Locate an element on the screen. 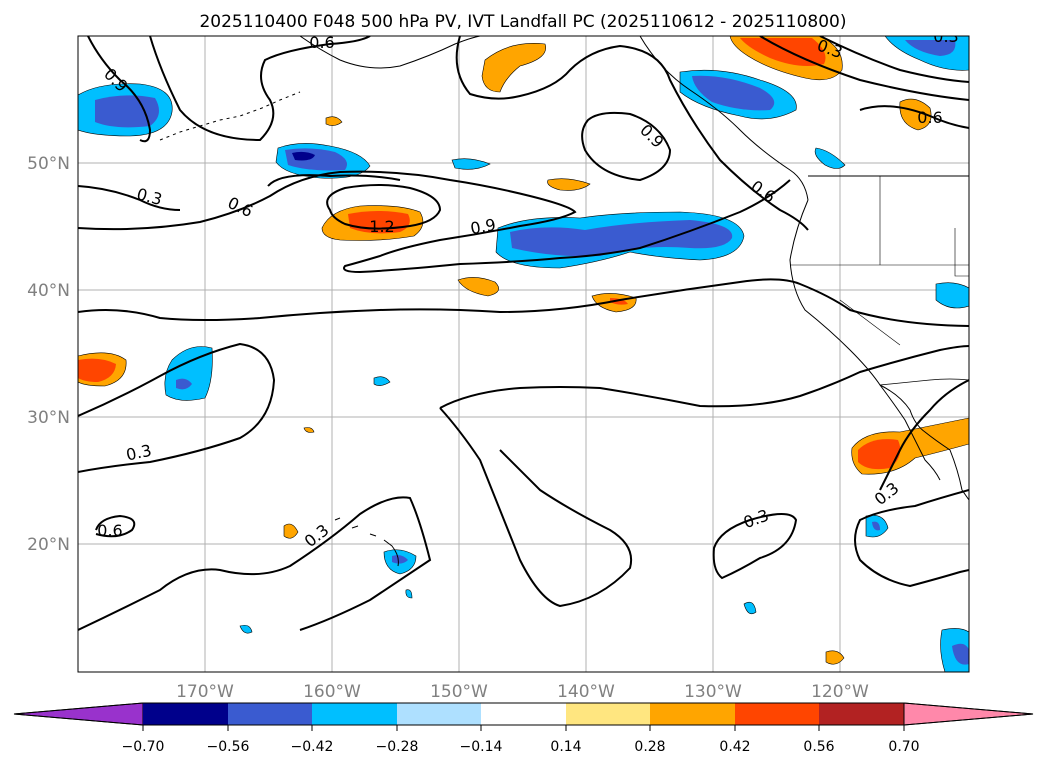 Image resolution: width=1047 pixels, height=765 pixels. pos-blob-40n-b-core is located at coordinates (619, 301).